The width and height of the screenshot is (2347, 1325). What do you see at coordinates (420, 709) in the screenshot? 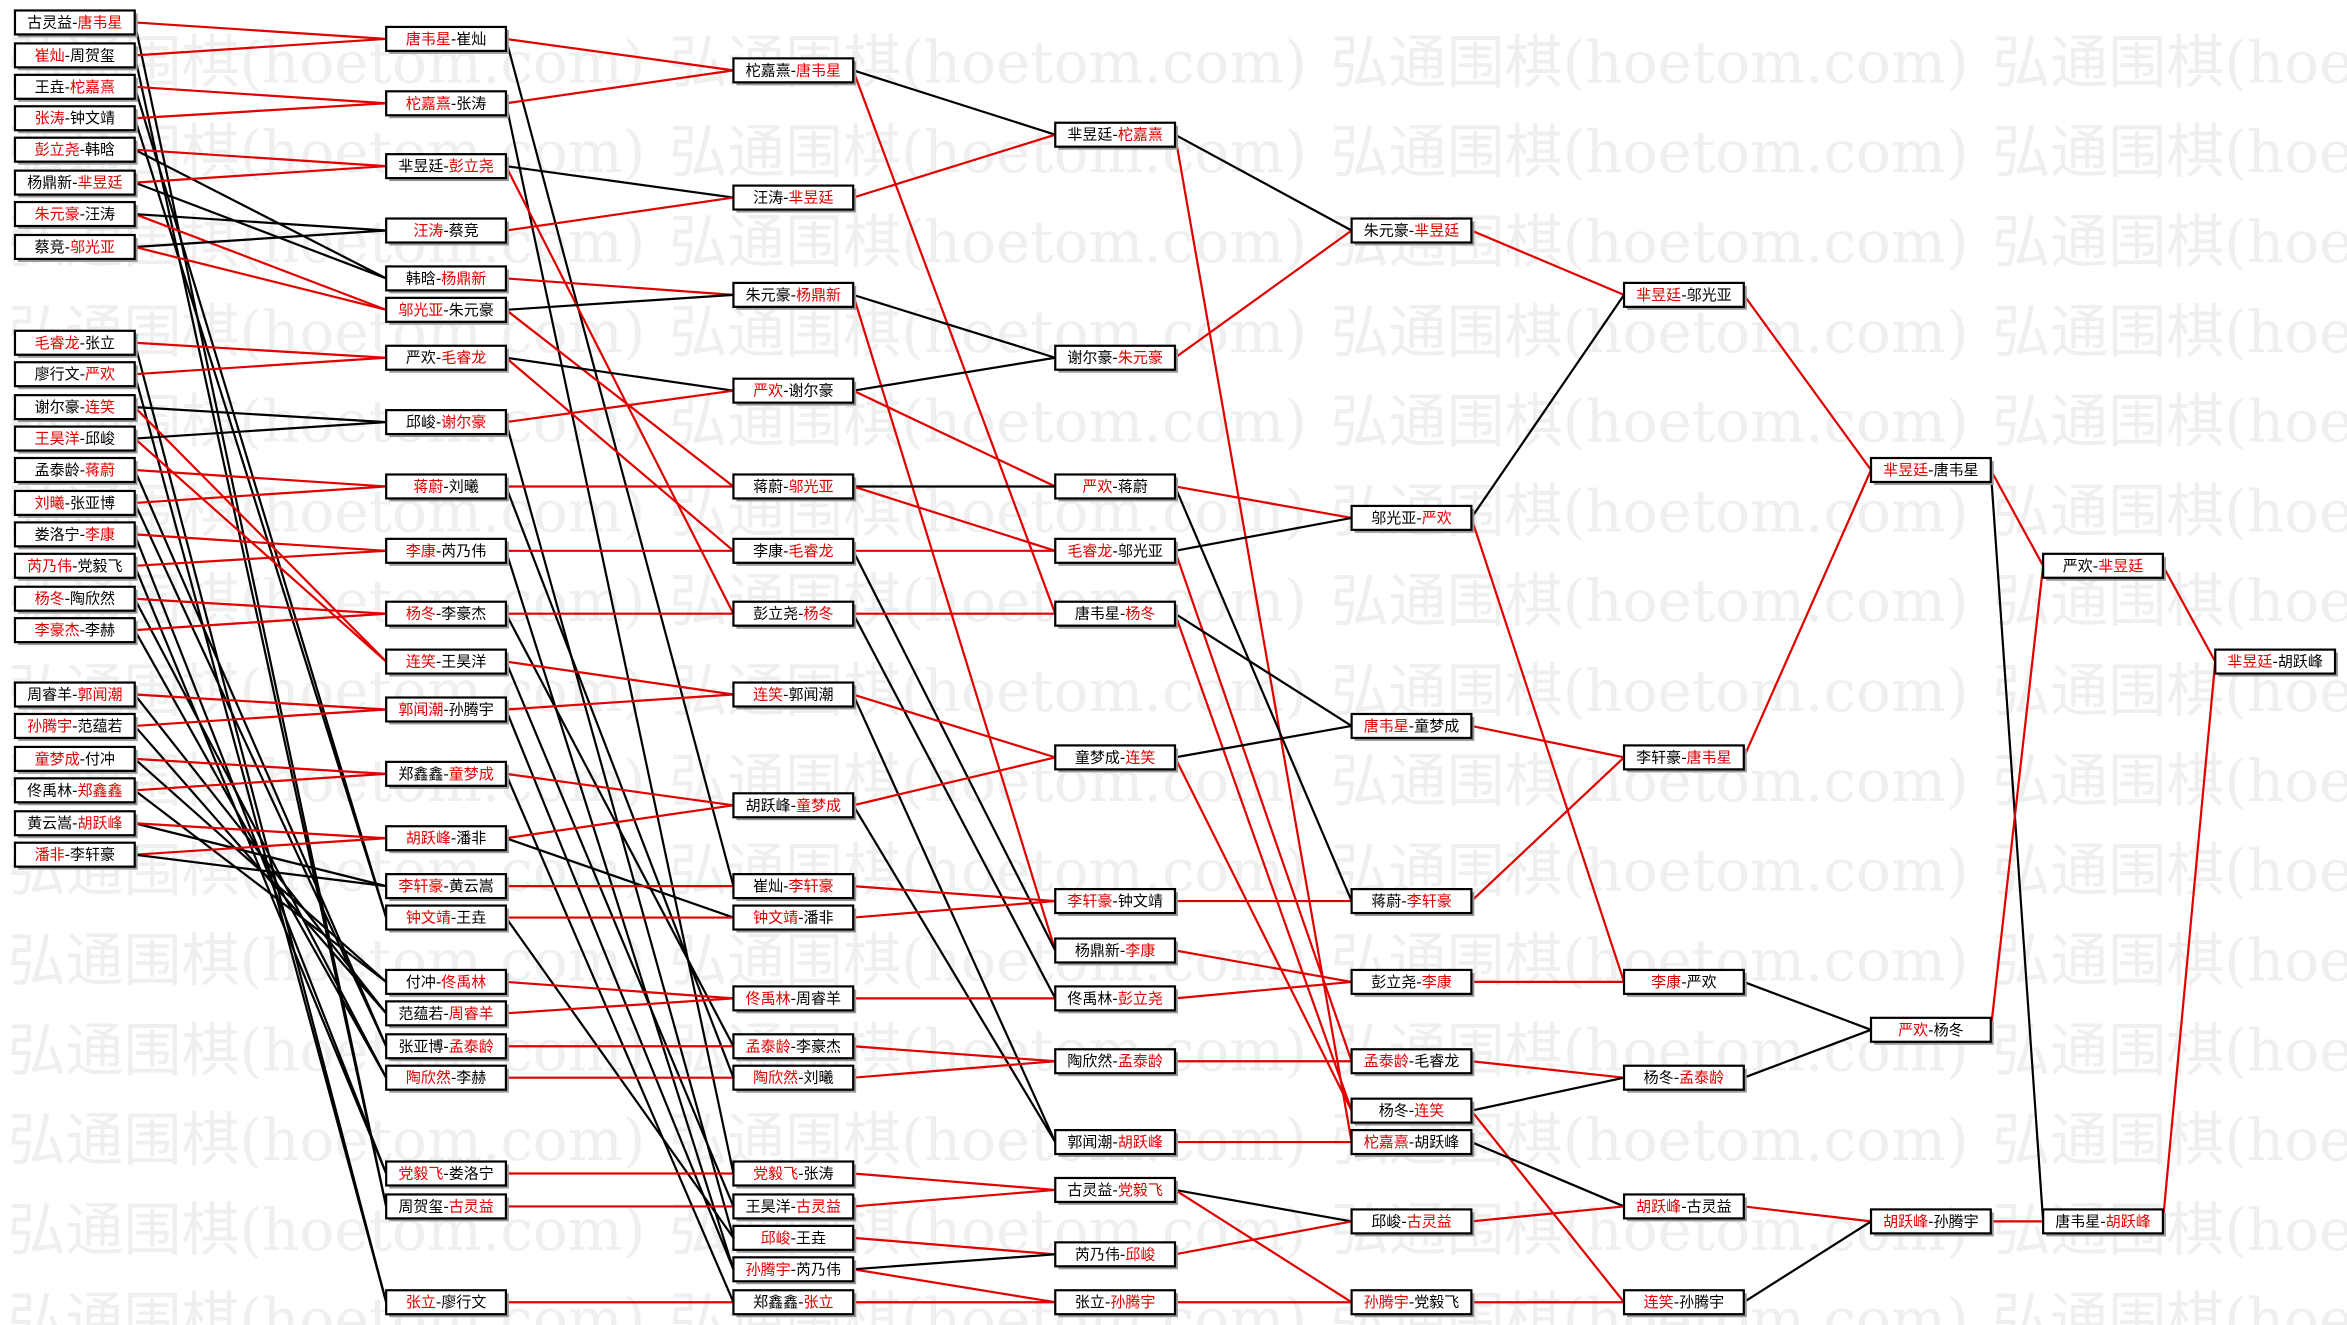
I see `player-name: 郭闻潮` at bounding box center [420, 709].